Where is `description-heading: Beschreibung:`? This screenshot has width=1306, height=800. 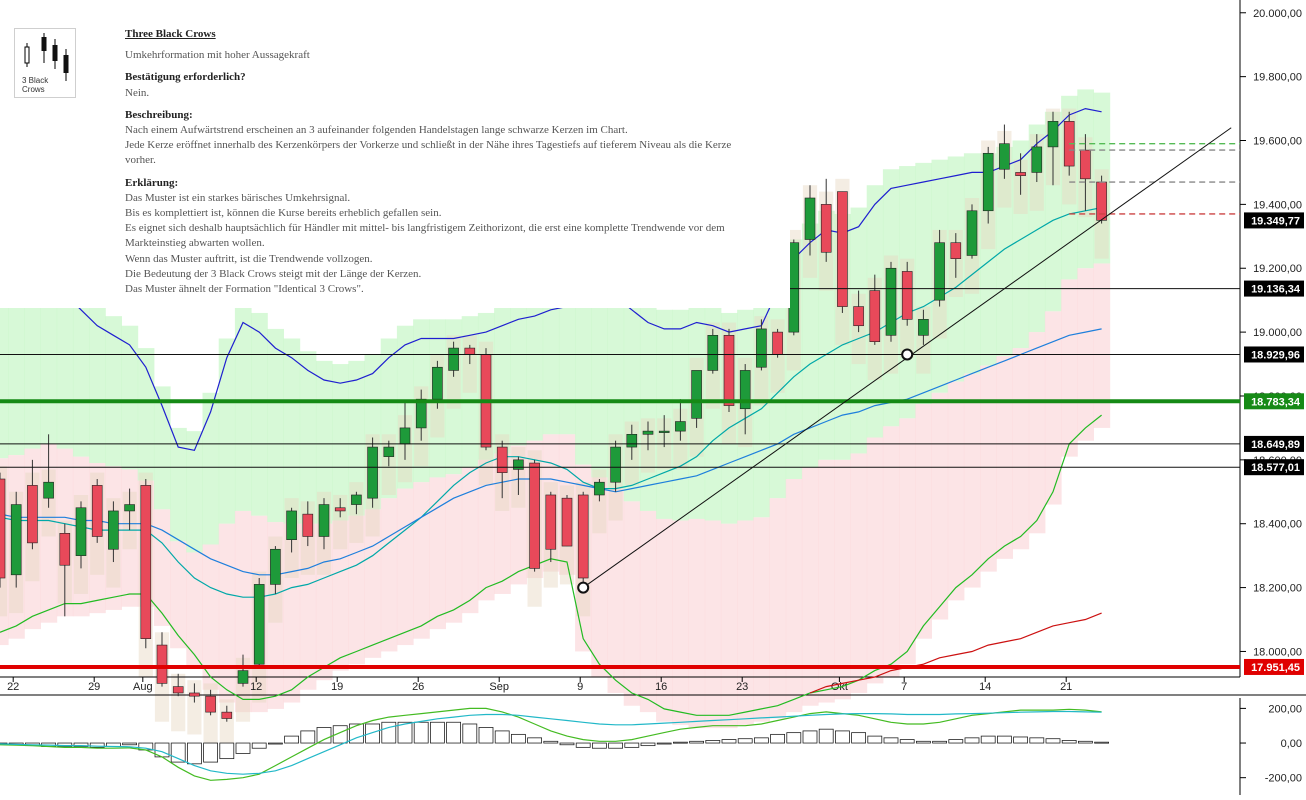
description-heading: Beschreibung: is located at coordinates (159, 114).